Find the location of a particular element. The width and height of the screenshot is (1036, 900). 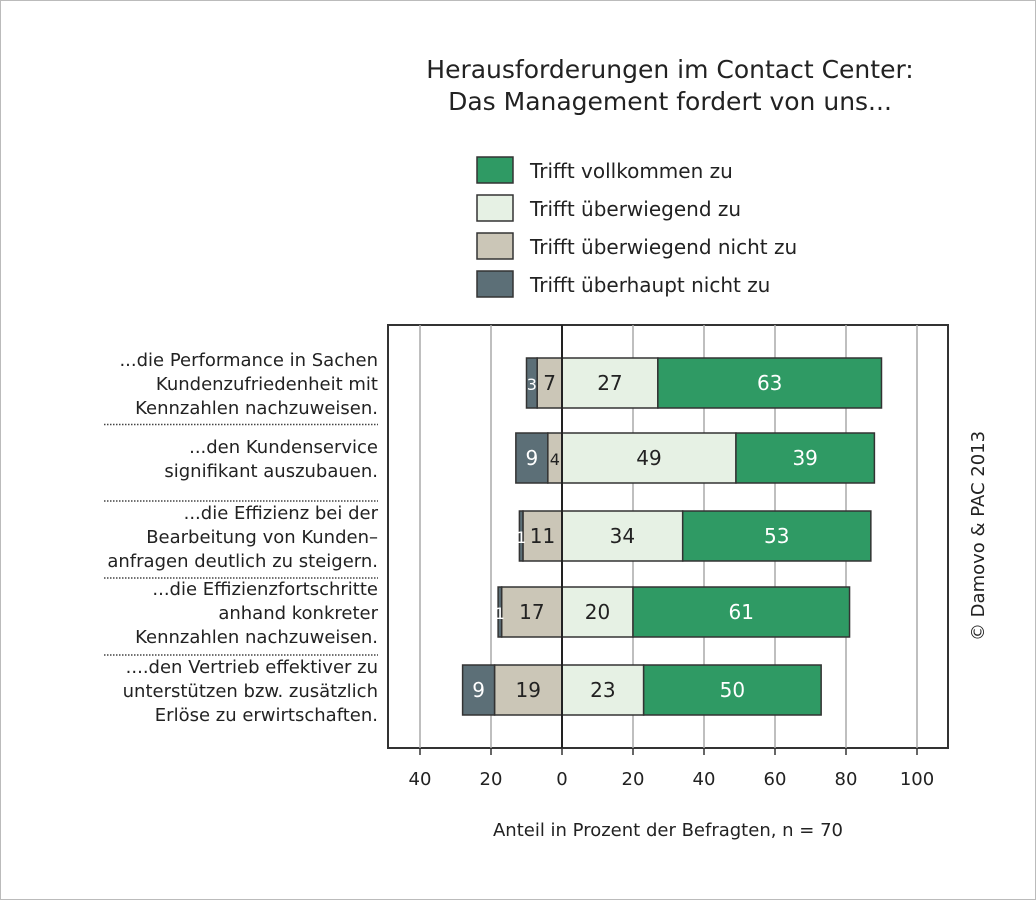

category-label-line: ...die Effizienz bei der is located at coordinates (281, 513).